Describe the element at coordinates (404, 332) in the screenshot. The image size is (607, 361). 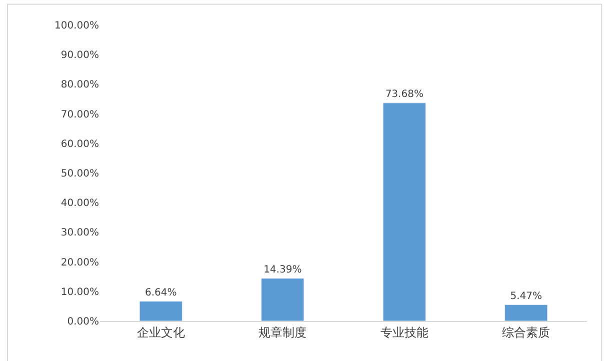
I see `x-tick-label: 专业技能` at that location.